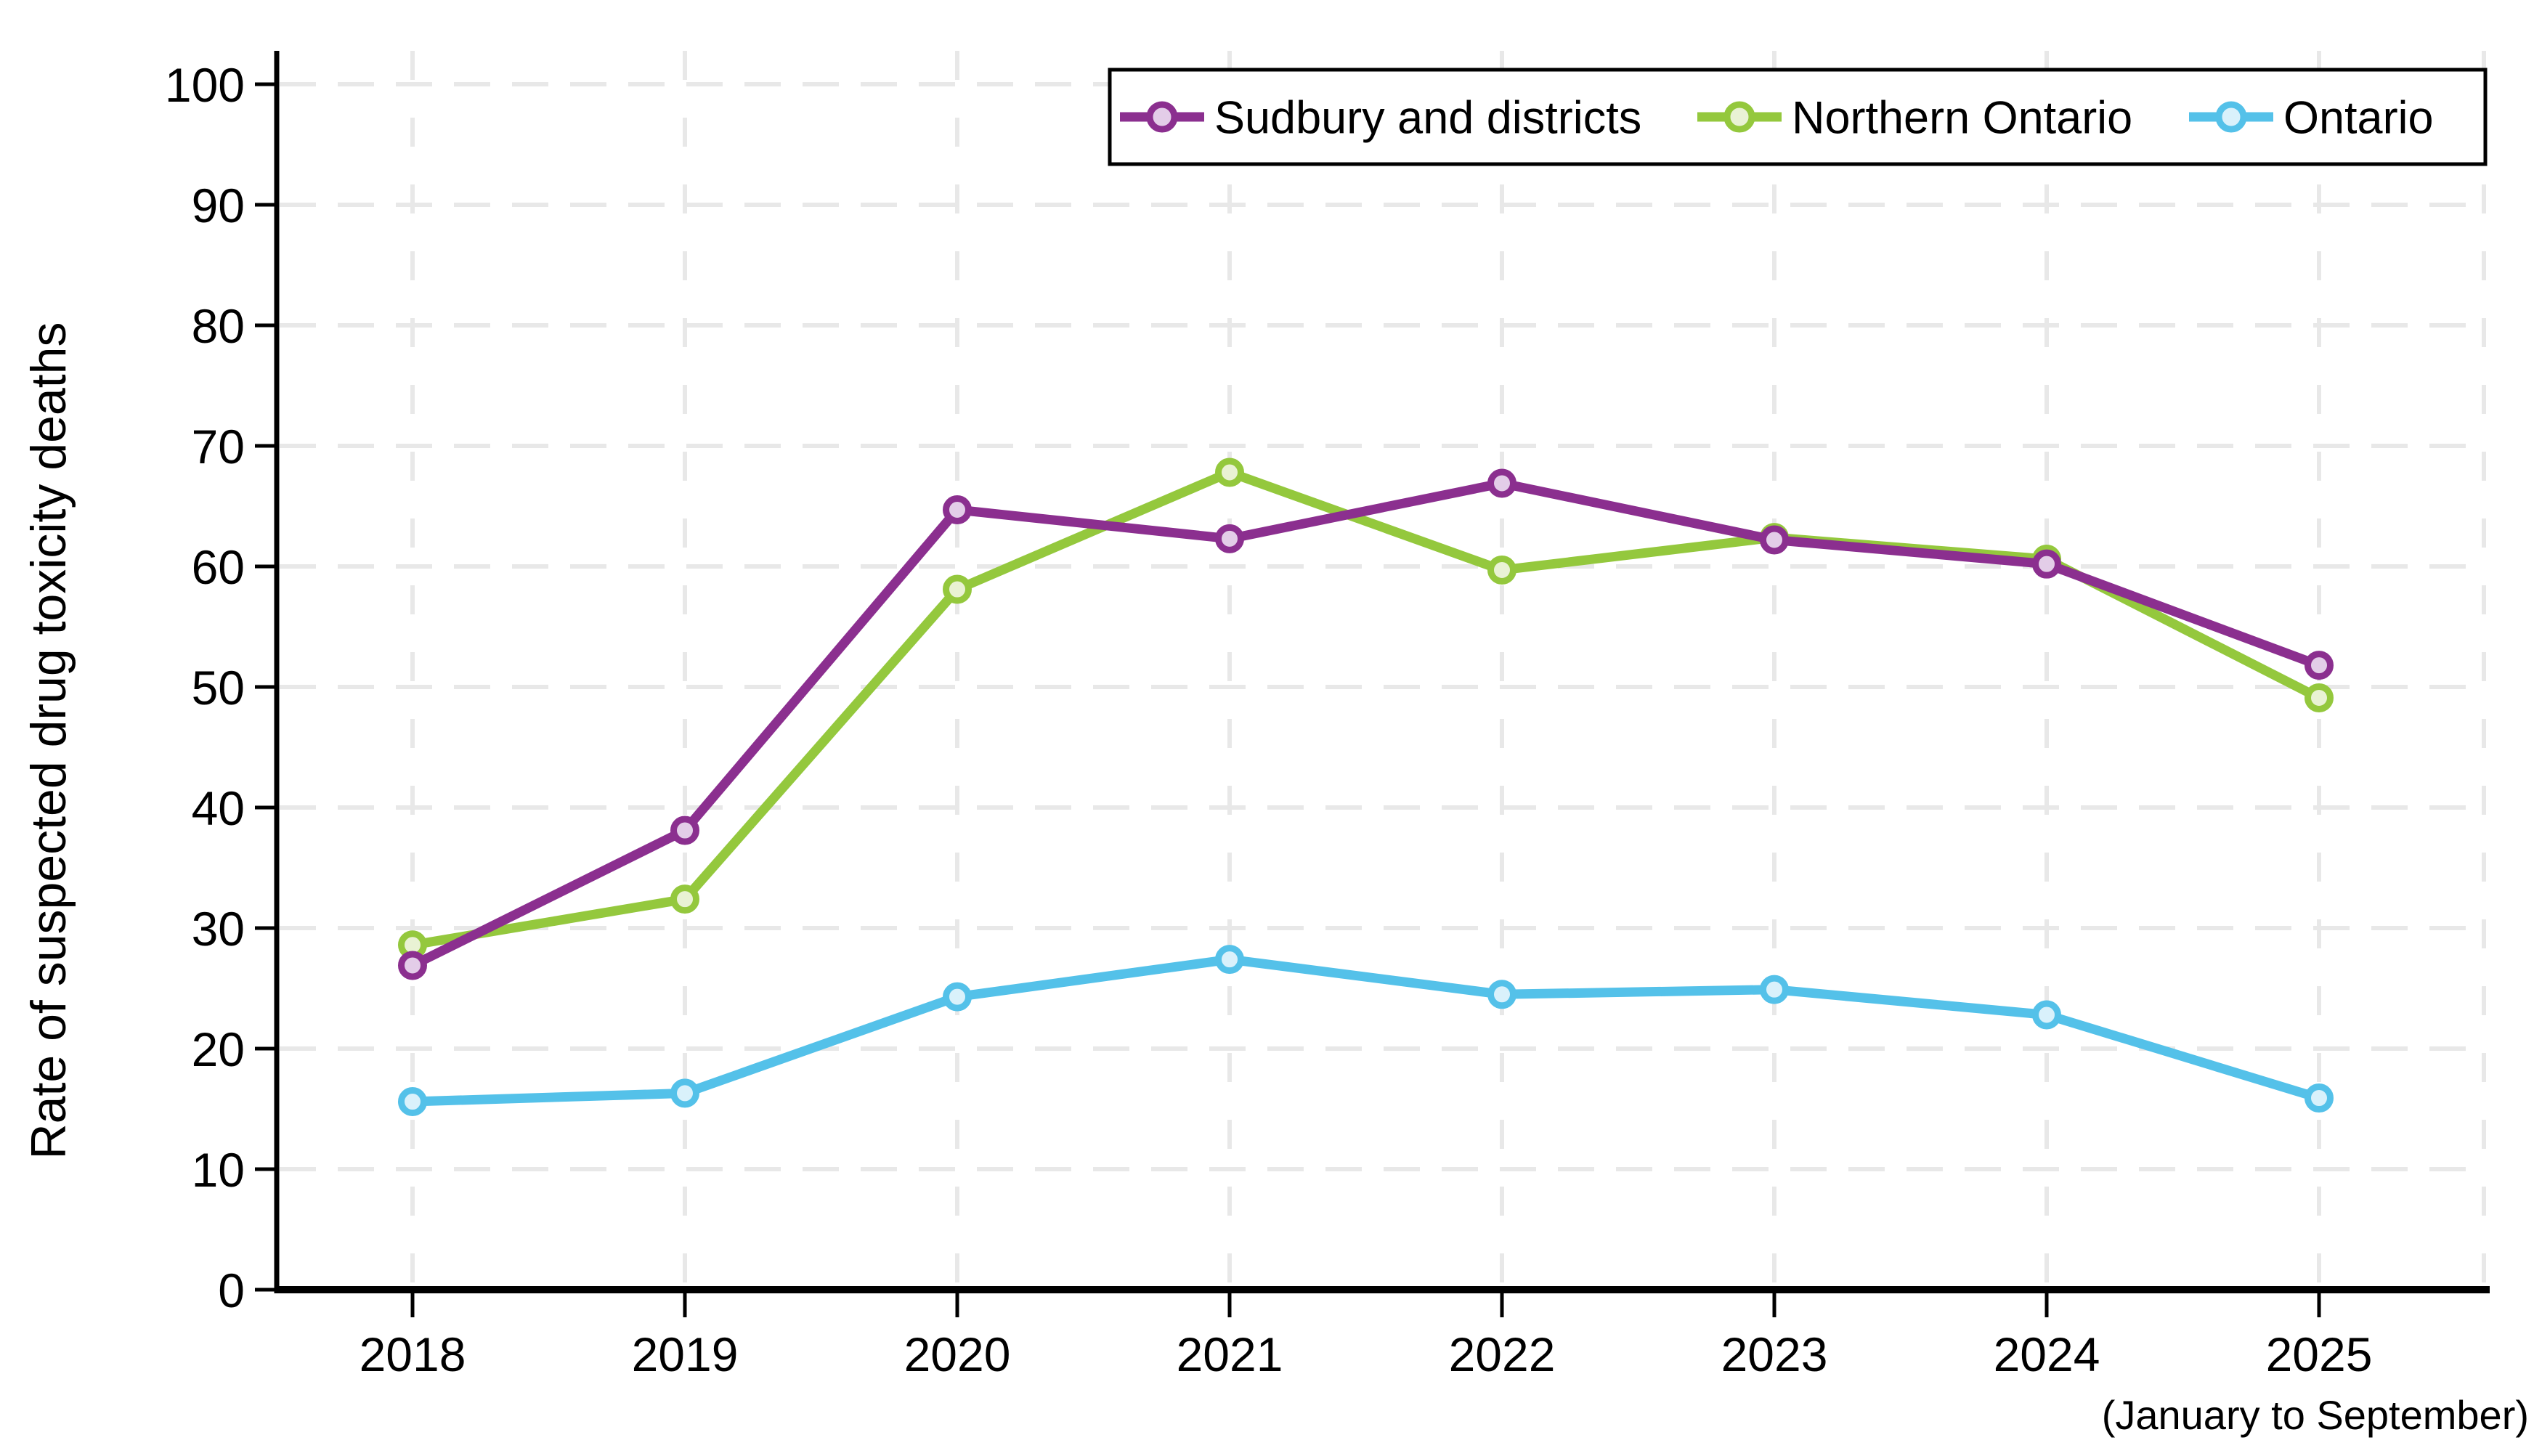 This screenshot has height=1456, width=2542. Describe the element at coordinates (219, 205) in the screenshot. I see `y-tick-label: 90` at that location.